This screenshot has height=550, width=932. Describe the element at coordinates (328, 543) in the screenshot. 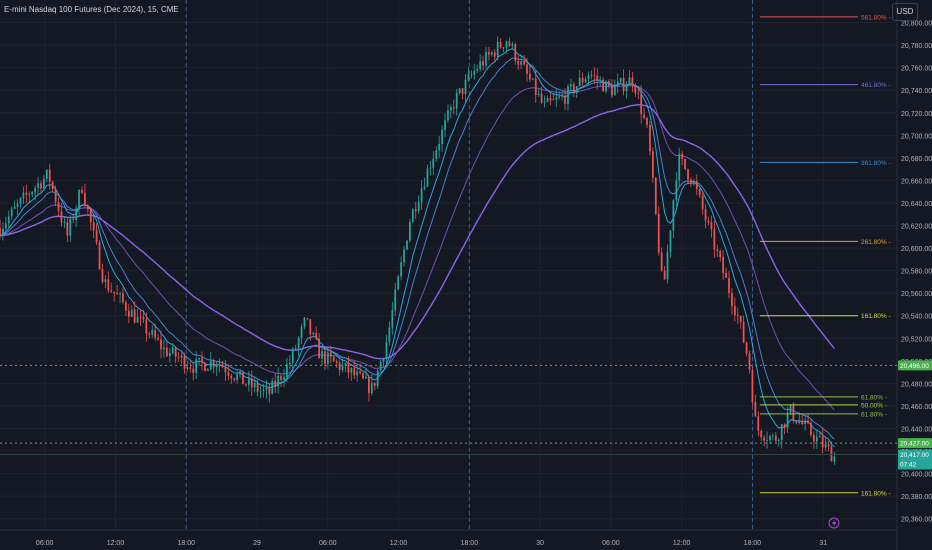

I see `x-tick-label: 06:00` at that location.